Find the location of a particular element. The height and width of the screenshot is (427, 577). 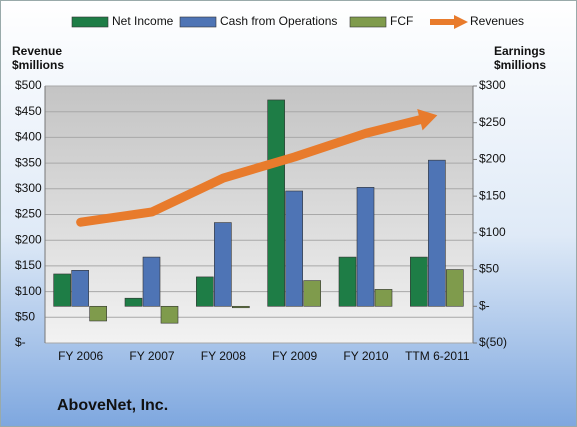

x-tick-label: FY 2010 is located at coordinates (365, 356).